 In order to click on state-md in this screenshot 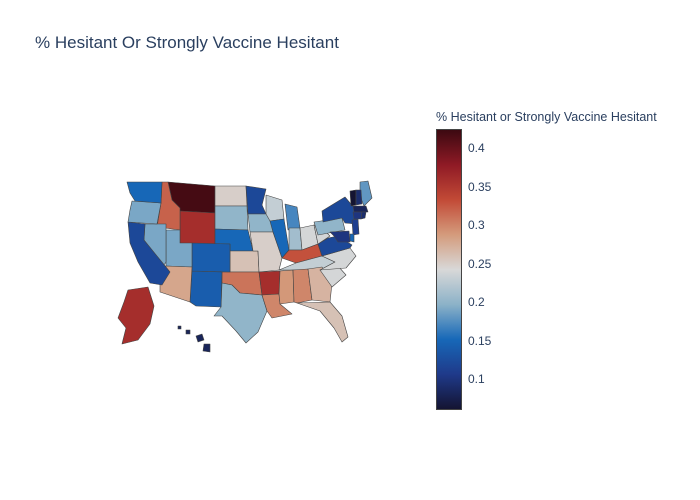, I will do `click(340, 236)`.